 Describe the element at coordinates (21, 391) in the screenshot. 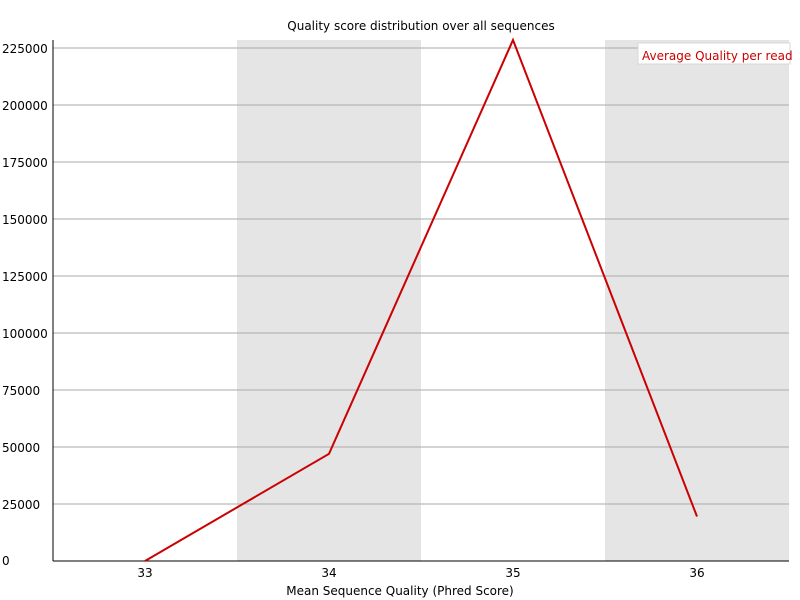

I see `y-tick-75000: 75000` at that location.